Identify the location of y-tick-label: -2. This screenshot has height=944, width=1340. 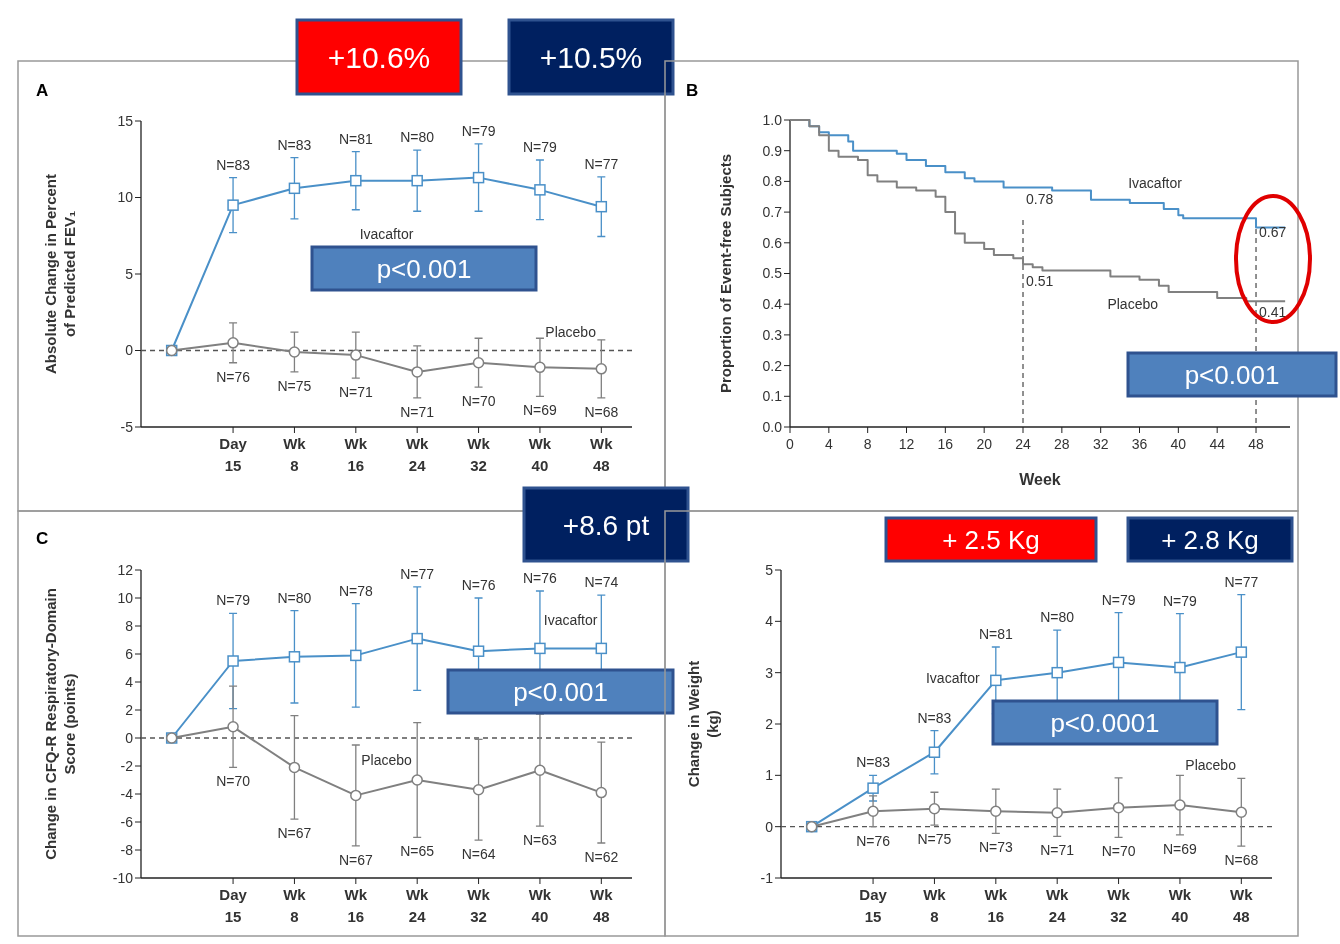
(127, 765).